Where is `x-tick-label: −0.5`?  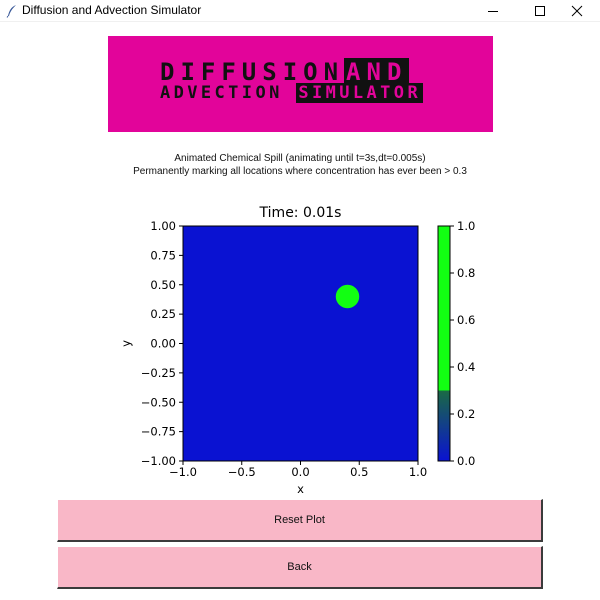
x-tick-label: −0.5 is located at coordinates (242, 472).